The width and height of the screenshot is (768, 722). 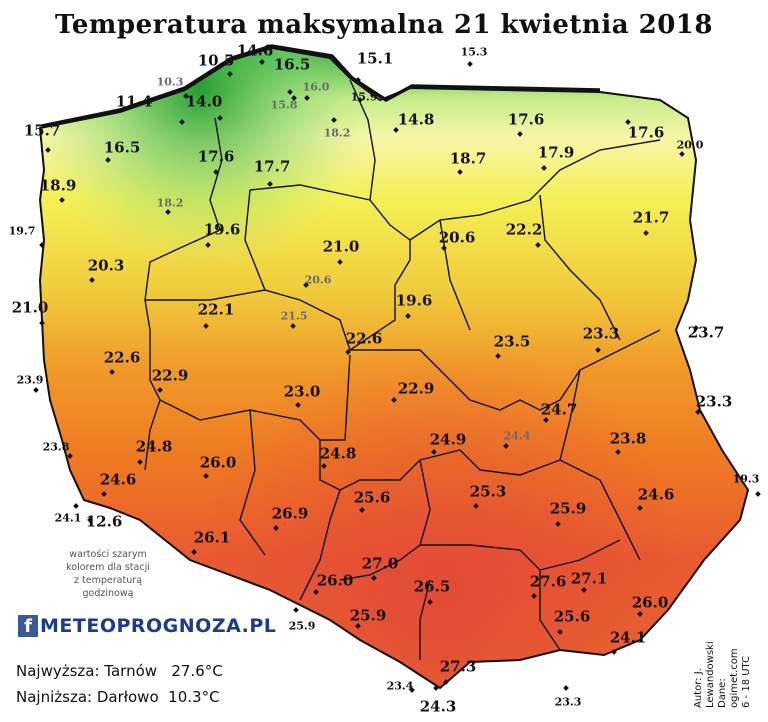 What do you see at coordinates (106, 265) in the screenshot?
I see `station-value: 20.3` at bounding box center [106, 265].